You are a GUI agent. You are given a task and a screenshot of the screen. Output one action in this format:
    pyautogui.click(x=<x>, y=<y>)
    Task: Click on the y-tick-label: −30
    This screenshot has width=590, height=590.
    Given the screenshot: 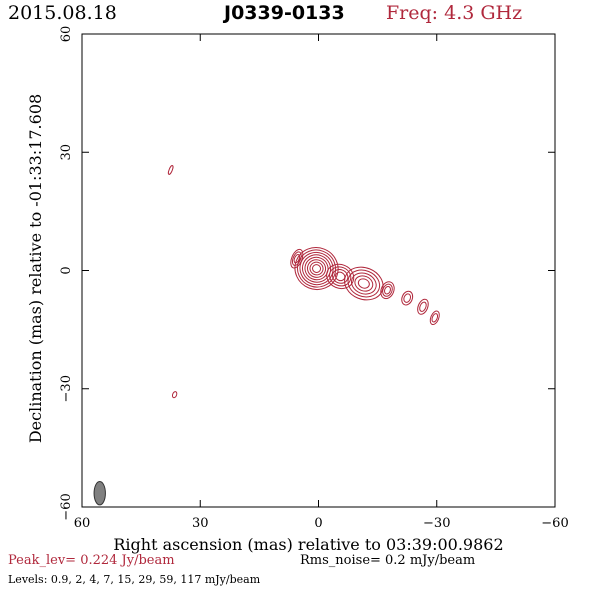 What is the action you would take?
    pyautogui.click(x=66, y=388)
    